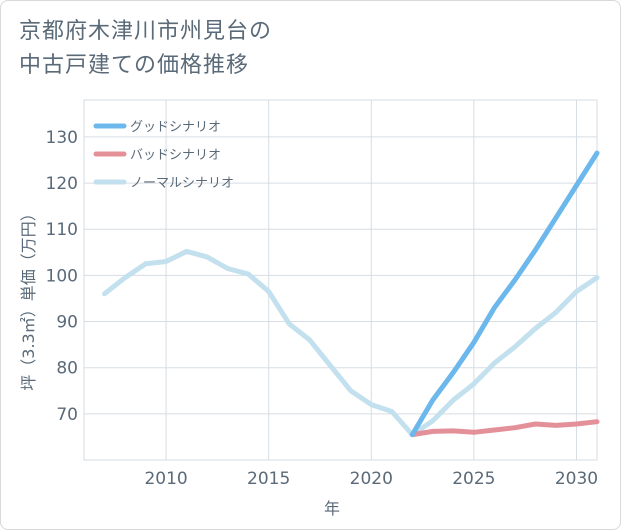  I want to click on chart-title-line-1: 京都府木津川市州見台の, so click(146, 31).